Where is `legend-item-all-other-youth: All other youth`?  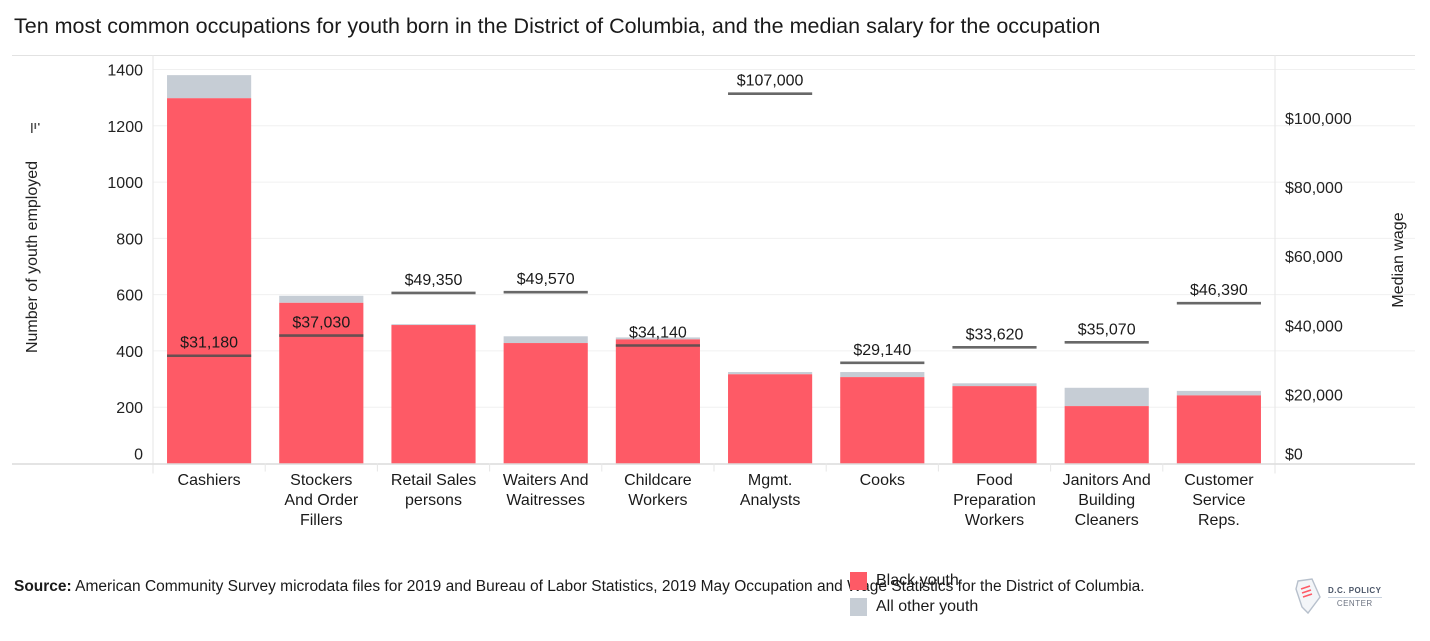
legend-item-all-other-youth: All other youth is located at coordinates (914, 607).